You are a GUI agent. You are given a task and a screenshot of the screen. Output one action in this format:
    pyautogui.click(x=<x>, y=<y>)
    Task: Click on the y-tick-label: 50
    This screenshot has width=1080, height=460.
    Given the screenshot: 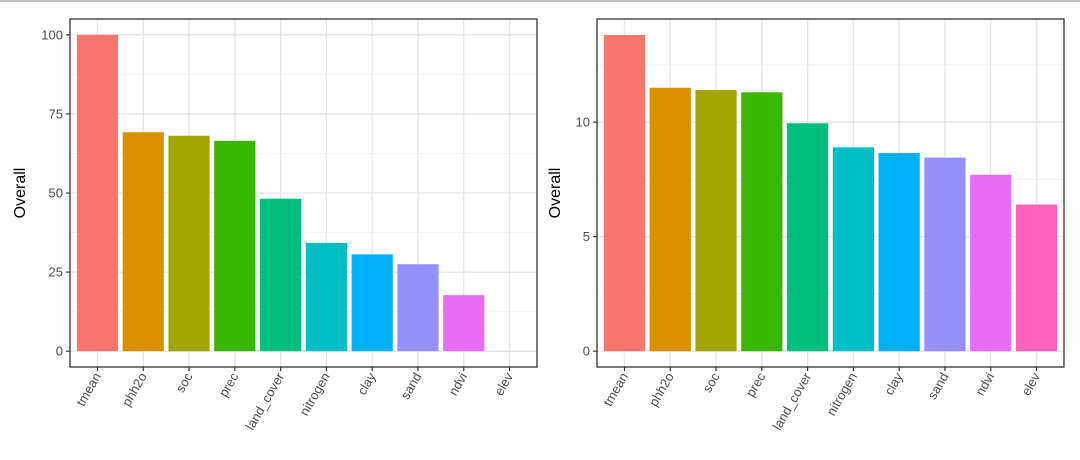 What is the action you would take?
    pyautogui.click(x=56, y=193)
    